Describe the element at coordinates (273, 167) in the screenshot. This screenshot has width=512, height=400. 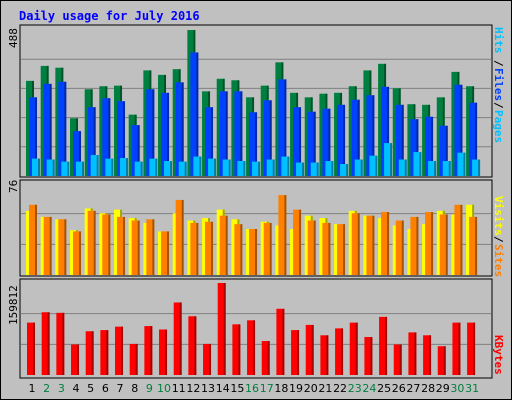
I see `bar-pages-17-shade` at that location.